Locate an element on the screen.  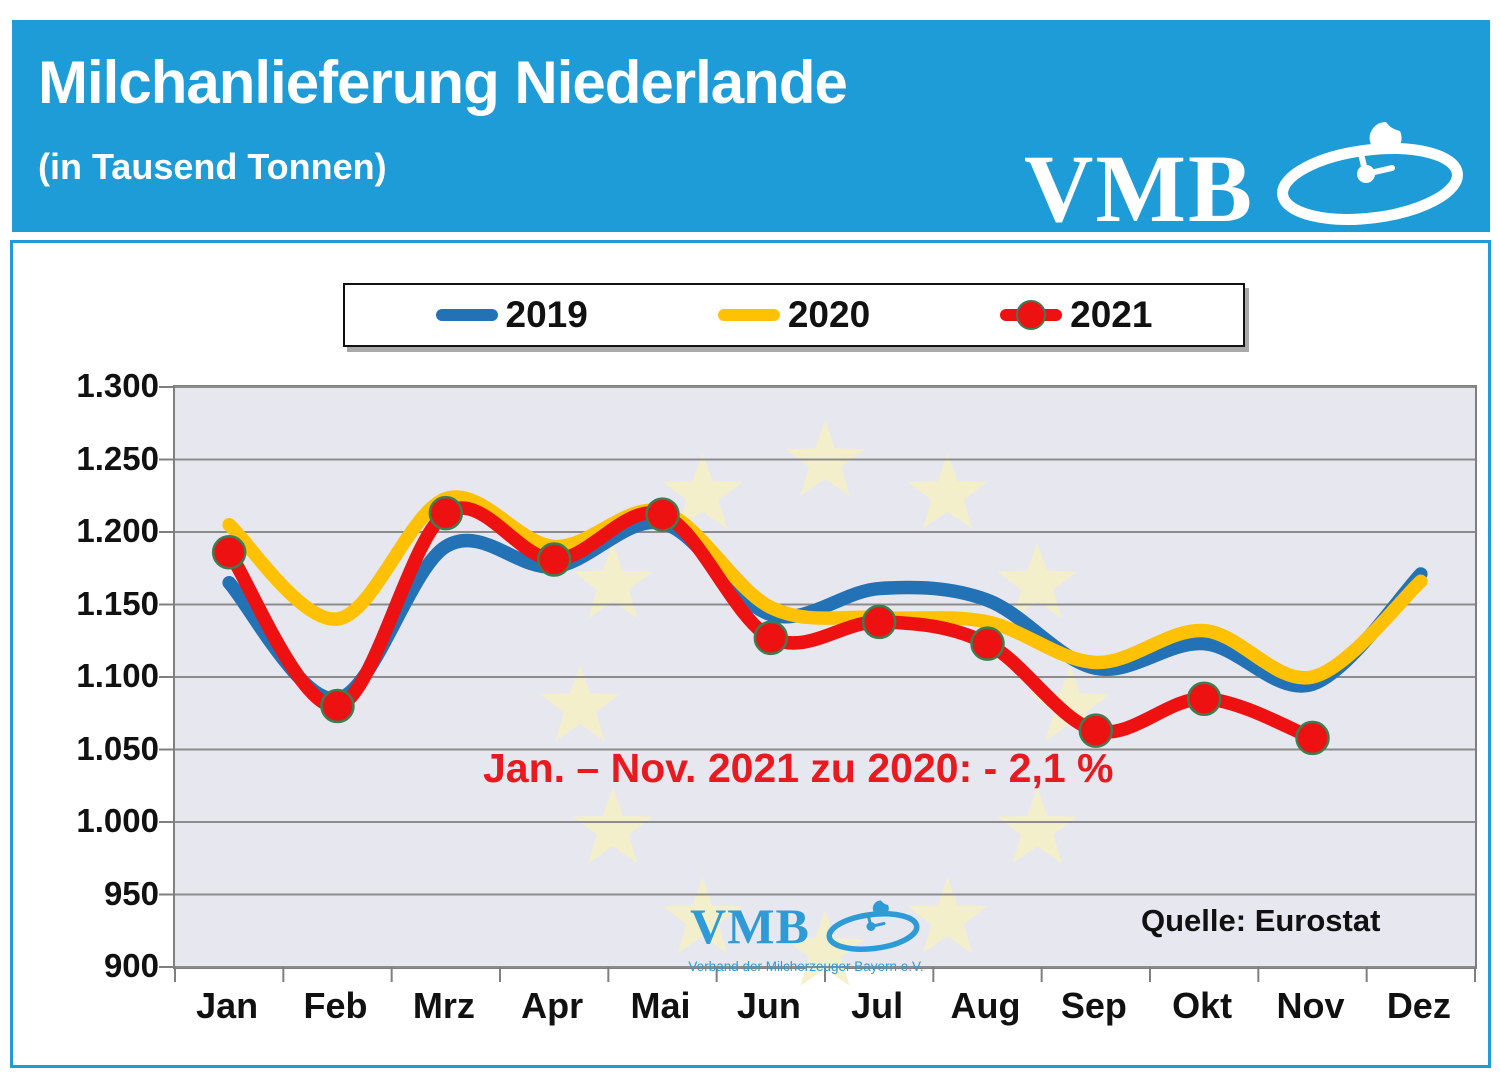
y-tick-label: 1.050 is located at coordinates (117, 748).